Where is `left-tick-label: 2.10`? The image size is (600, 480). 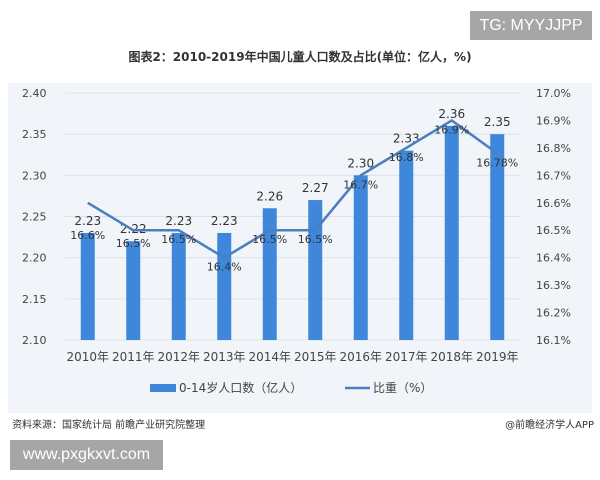 left-tick-label: 2.10 is located at coordinates (34, 340).